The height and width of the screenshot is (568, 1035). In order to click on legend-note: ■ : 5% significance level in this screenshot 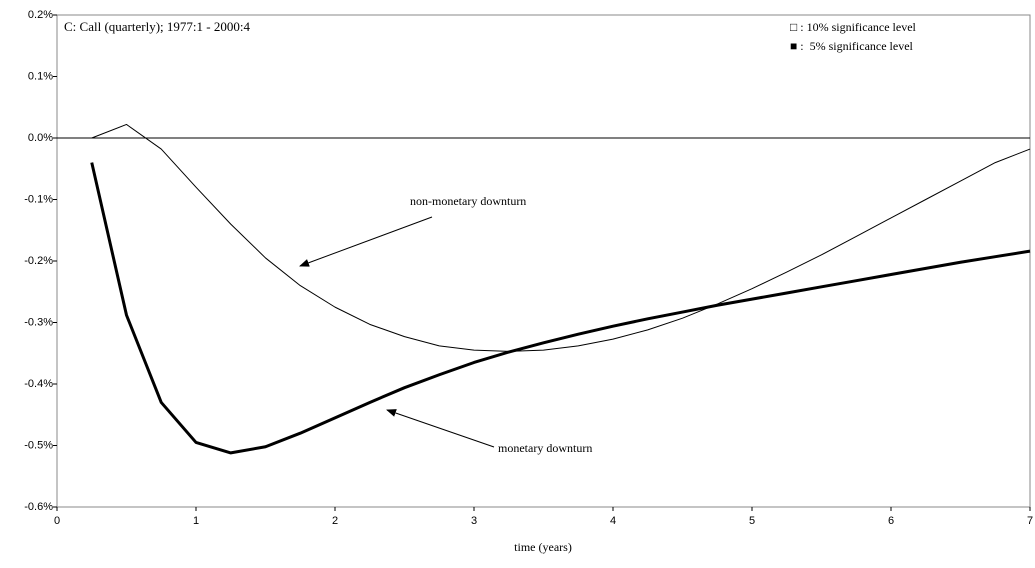, I will do `click(852, 46)`.